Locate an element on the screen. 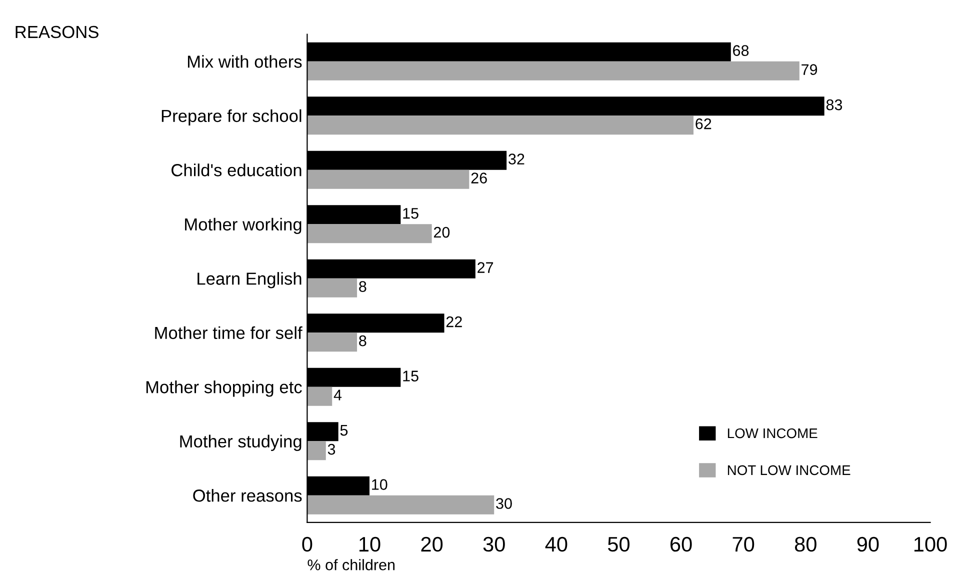 Image resolution: width=966 pixels, height=571 pixels. y-tick-label: Mix with others is located at coordinates (245, 61).